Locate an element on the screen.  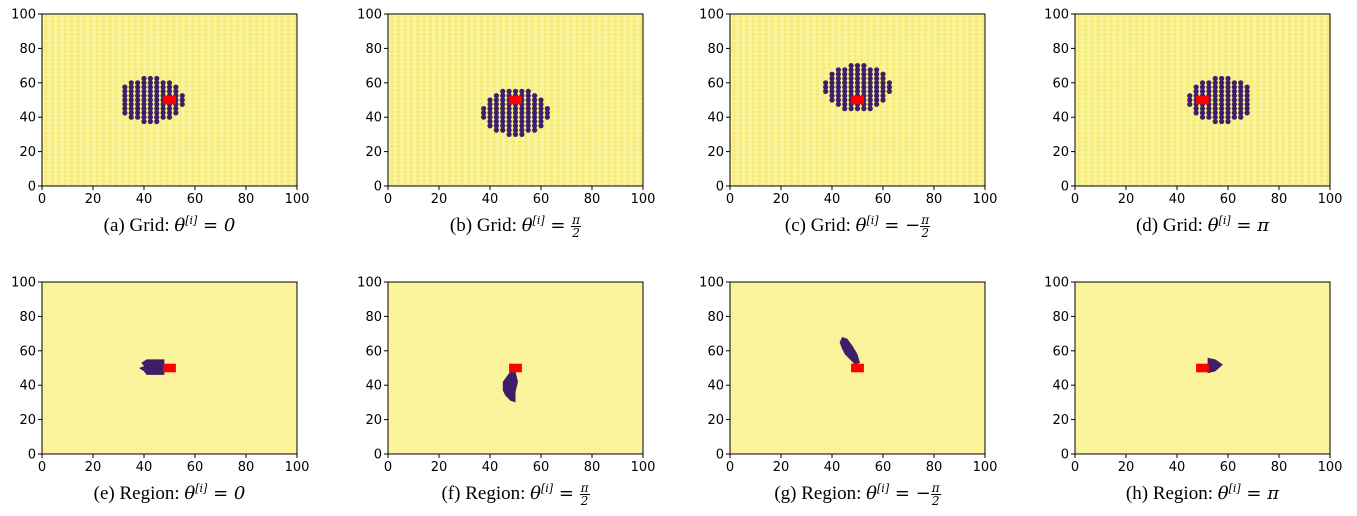
x-tick-label: 40 is located at coordinates (490, 199).